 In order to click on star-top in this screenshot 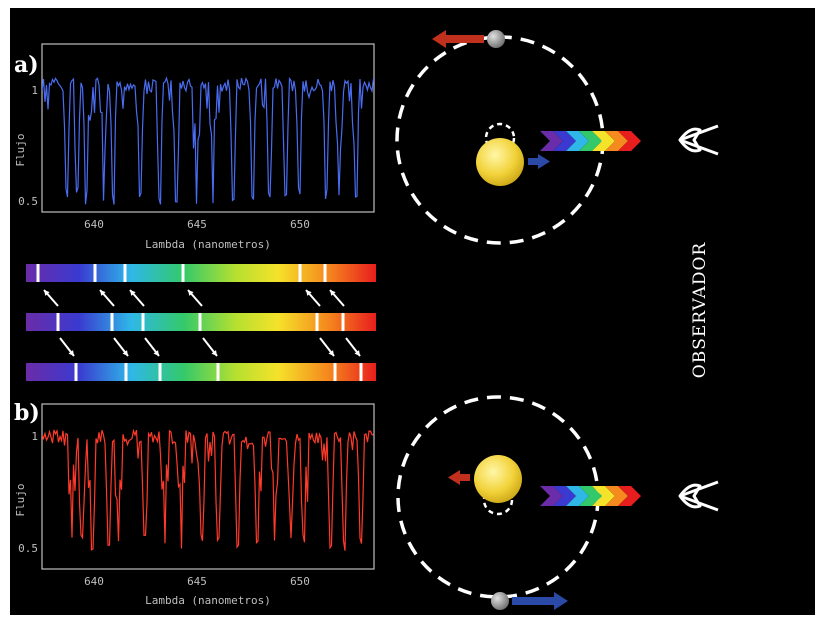, I will do `click(500, 162)`.